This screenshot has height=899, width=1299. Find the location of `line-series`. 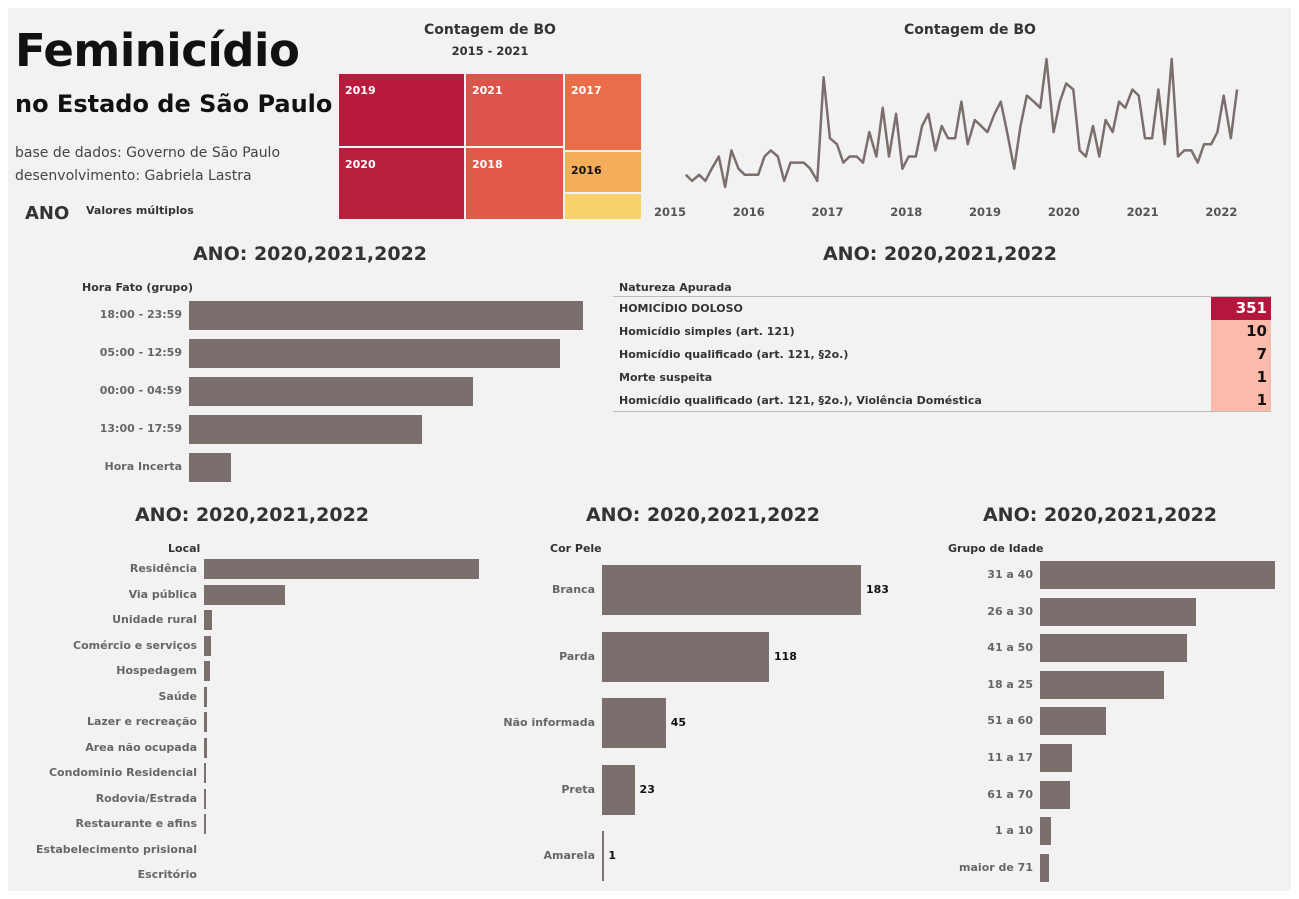

line-series is located at coordinates (961, 123).